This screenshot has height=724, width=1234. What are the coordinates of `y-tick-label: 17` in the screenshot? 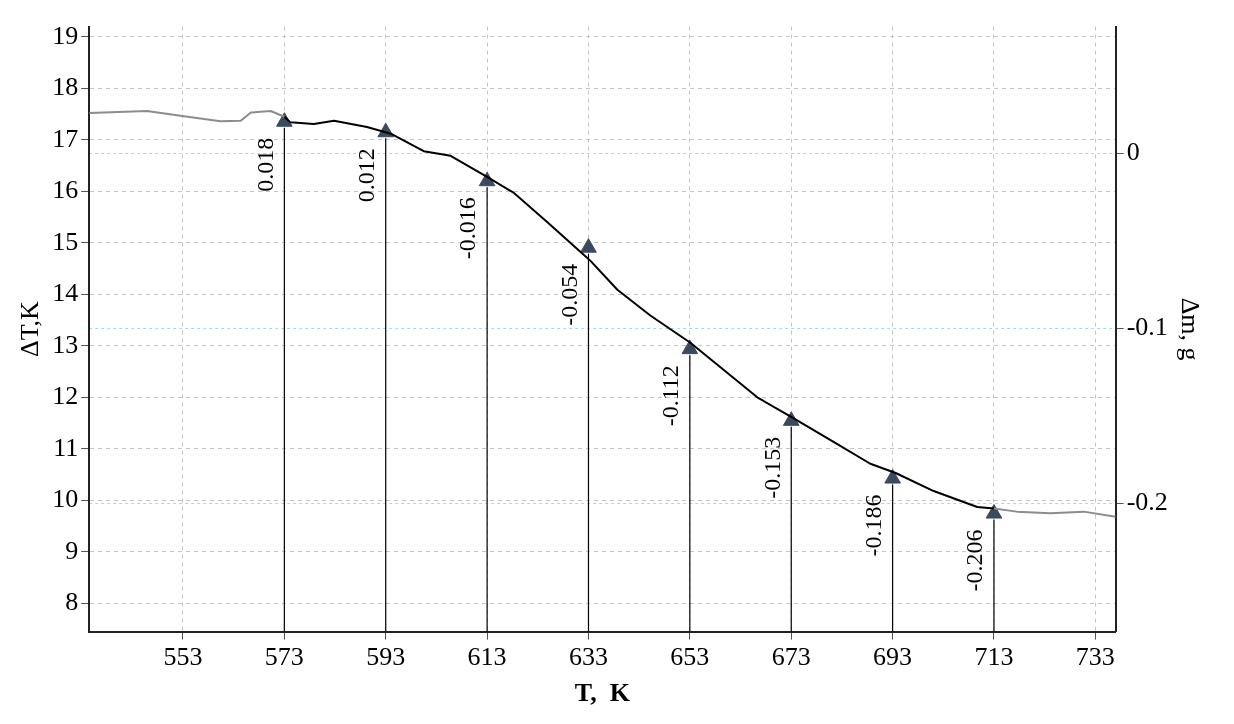 It's located at (65, 138).